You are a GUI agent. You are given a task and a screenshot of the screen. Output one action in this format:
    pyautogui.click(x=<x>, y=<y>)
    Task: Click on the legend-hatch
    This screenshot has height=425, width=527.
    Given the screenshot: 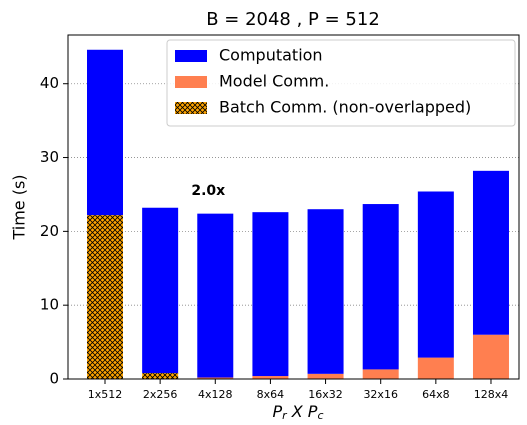 What is the action you would take?
    pyautogui.click(x=191, y=108)
    